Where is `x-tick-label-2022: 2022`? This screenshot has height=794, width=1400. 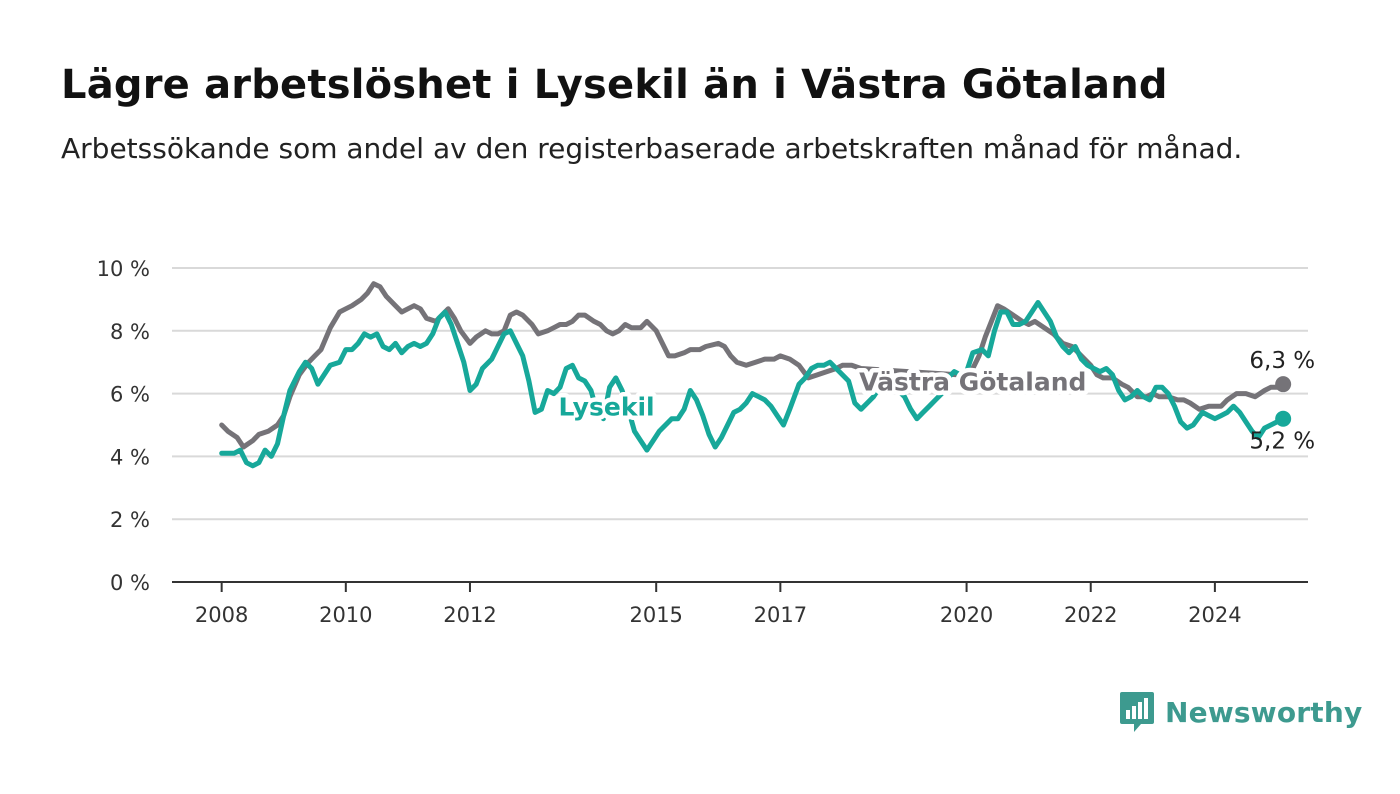 x-tick-label-2022: 2022 is located at coordinates (1090, 615).